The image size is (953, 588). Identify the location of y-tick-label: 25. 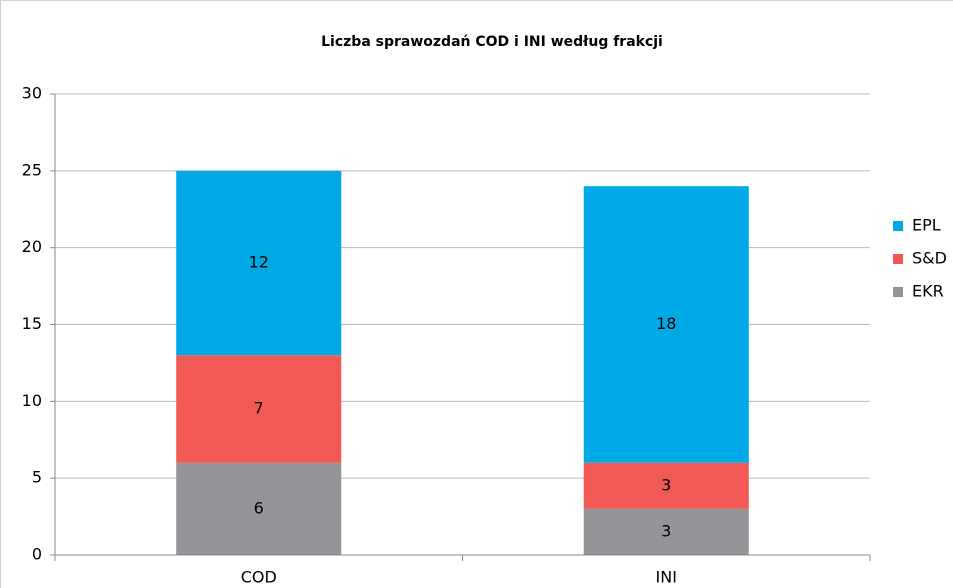
(32, 169).